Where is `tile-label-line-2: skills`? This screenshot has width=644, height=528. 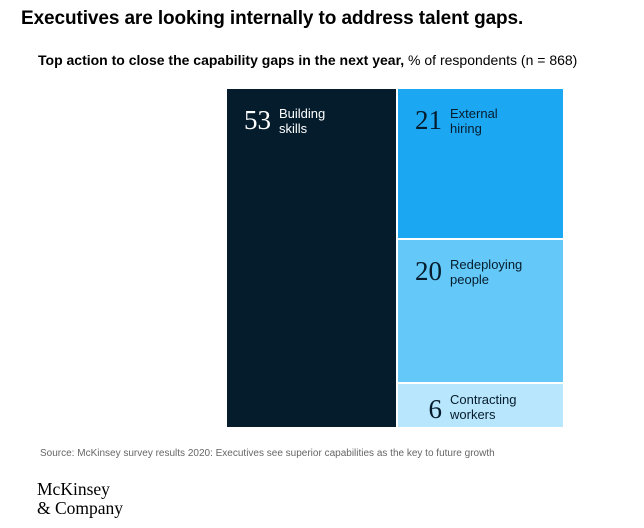 tile-label-line-2: skills is located at coordinates (293, 128).